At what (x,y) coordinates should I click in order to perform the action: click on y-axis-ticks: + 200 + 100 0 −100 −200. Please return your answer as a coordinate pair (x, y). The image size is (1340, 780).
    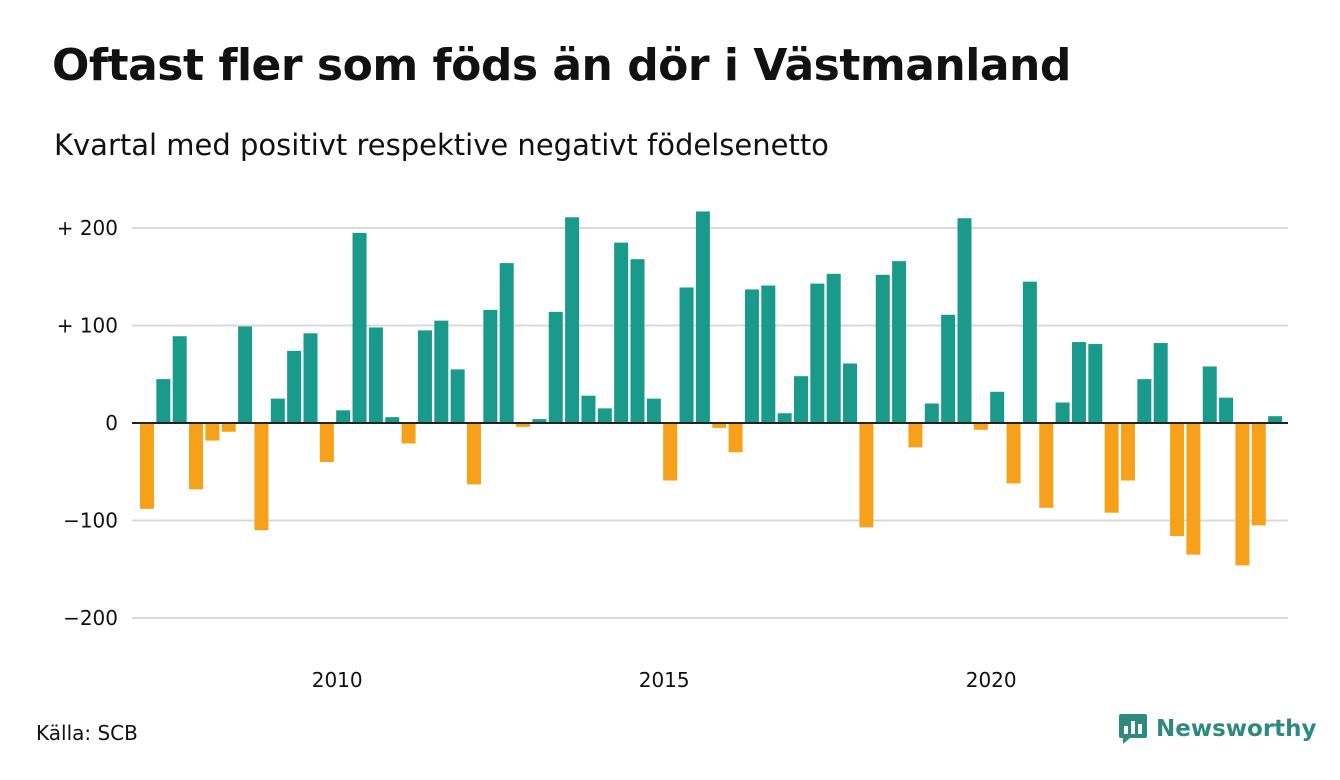
    Looking at the image, I should click on (87, 423).